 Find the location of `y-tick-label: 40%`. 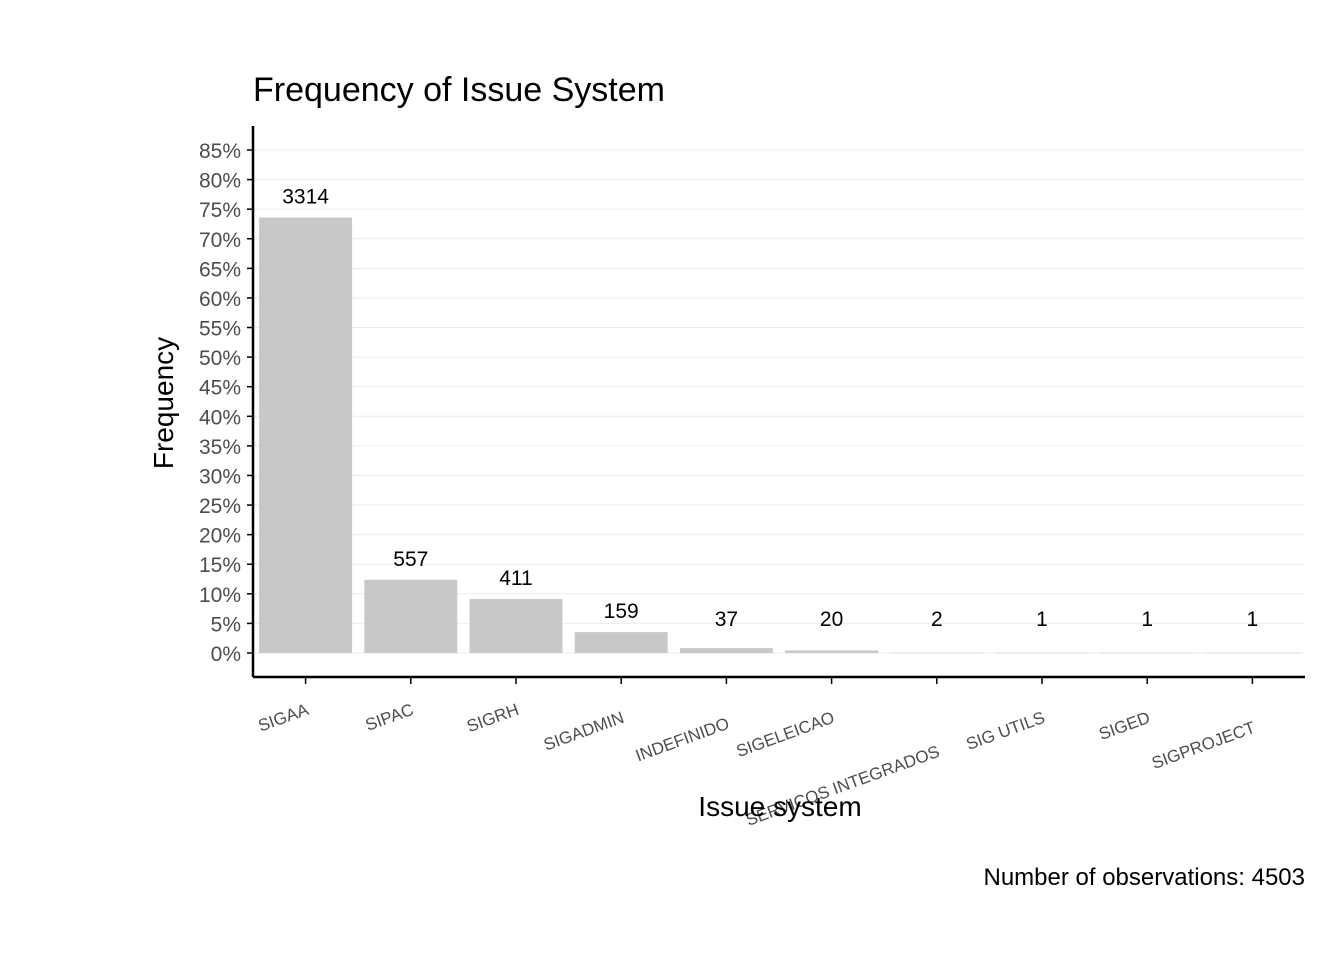

y-tick-label: 40% is located at coordinates (220, 417).